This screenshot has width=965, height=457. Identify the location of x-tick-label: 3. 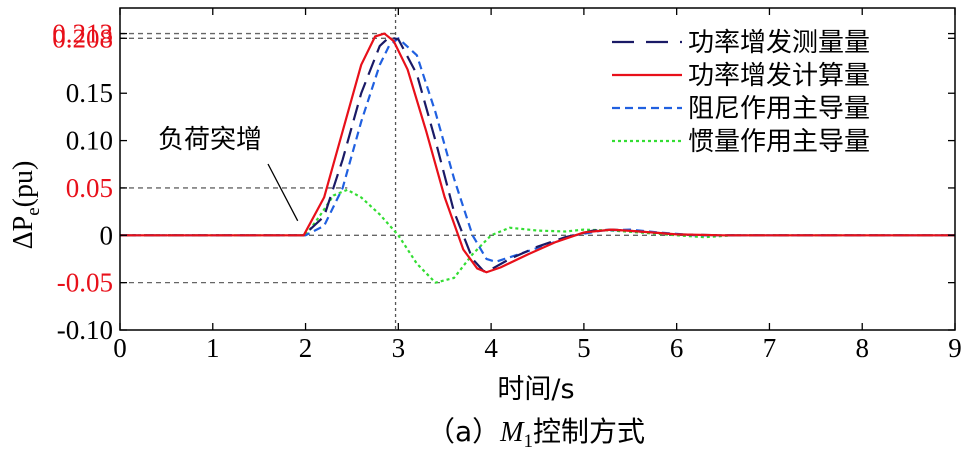
(399, 348).